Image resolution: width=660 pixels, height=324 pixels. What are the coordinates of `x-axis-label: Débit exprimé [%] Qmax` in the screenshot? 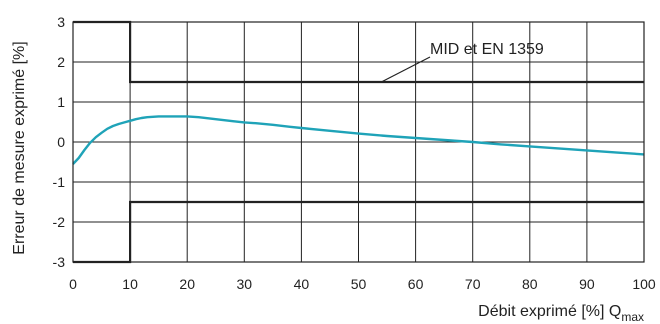 It's located at (561, 313).